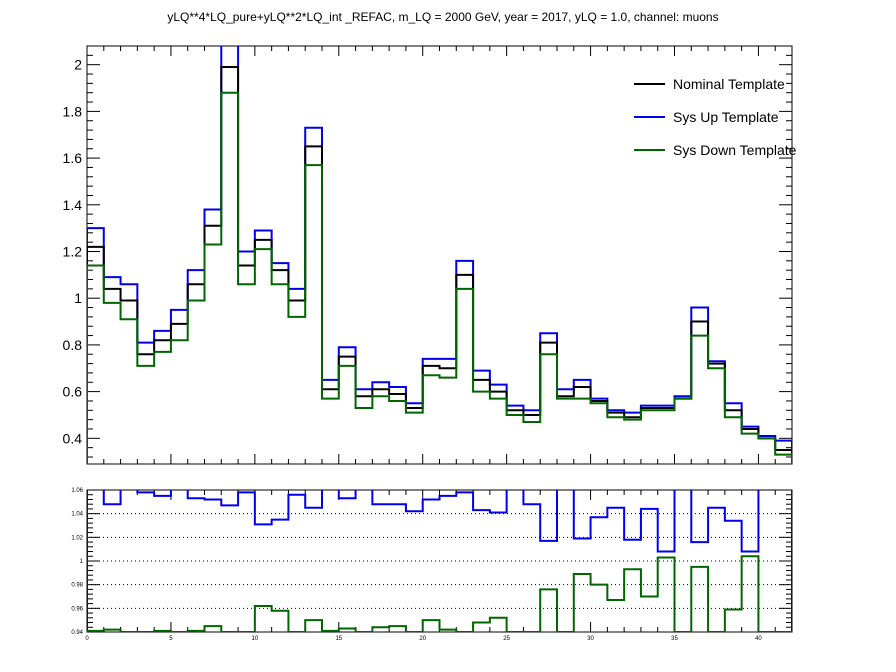 The height and width of the screenshot is (672, 896). I want to click on y-tick-label: 1.04, so click(77, 515).